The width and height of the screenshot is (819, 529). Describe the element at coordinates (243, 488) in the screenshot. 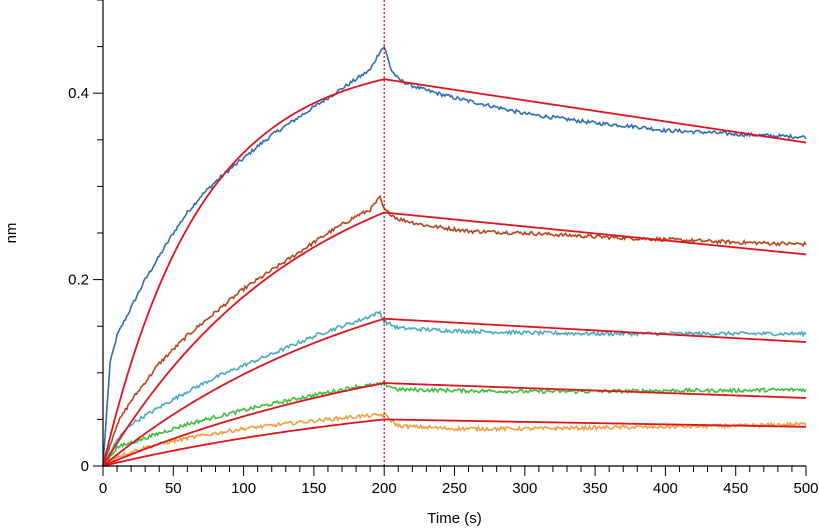

I see `x-tick-label: 100` at that location.